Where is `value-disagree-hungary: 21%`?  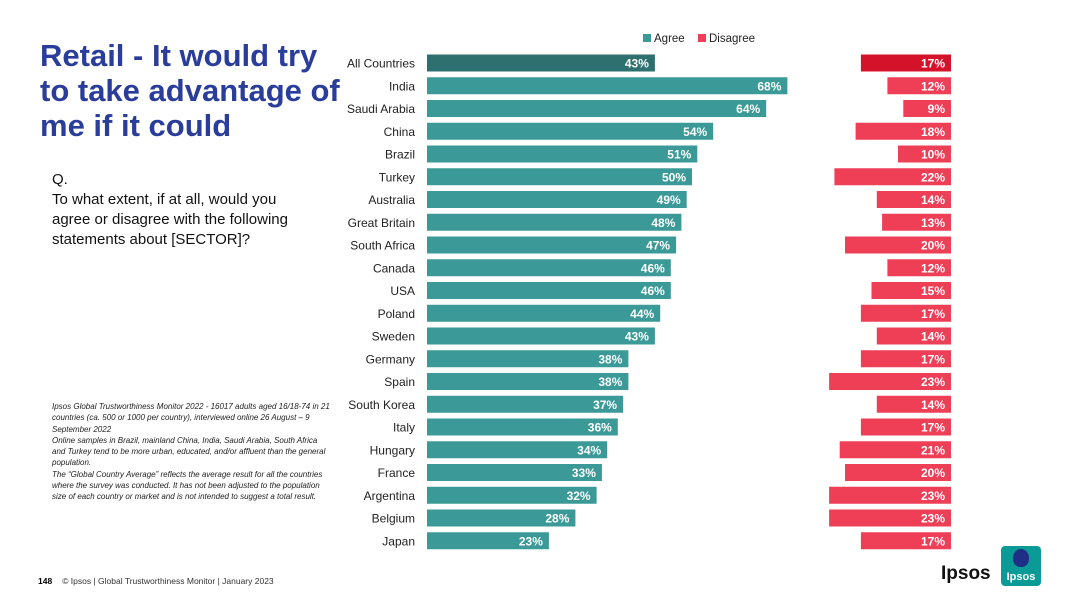 value-disagree-hungary: 21% is located at coordinates (933, 450).